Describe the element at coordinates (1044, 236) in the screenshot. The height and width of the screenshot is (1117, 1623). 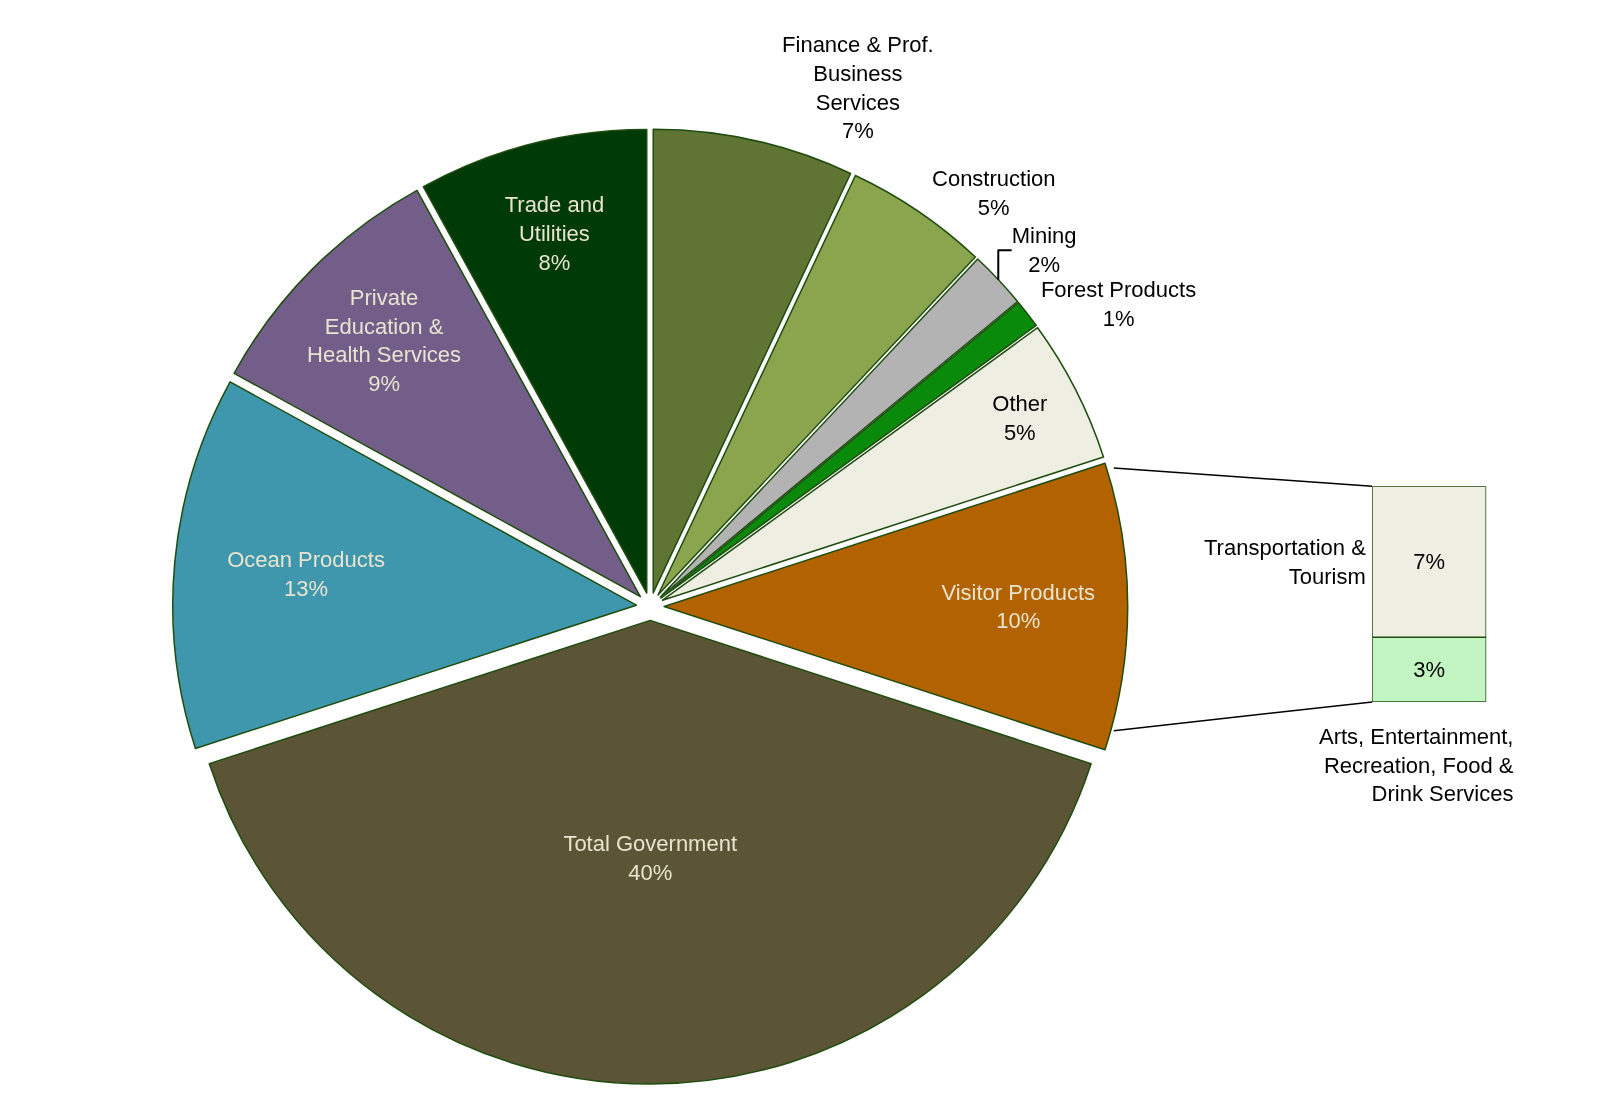
I see `slice-label: Mining` at that location.